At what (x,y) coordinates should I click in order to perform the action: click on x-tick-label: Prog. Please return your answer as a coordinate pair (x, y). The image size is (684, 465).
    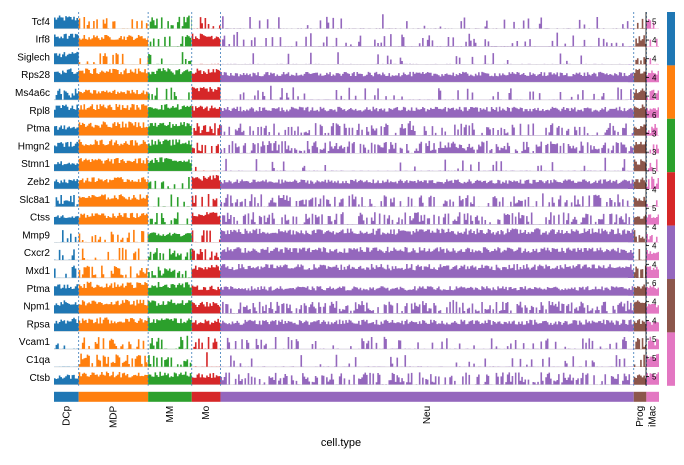
    Looking at the image, I should click on (640, 416).